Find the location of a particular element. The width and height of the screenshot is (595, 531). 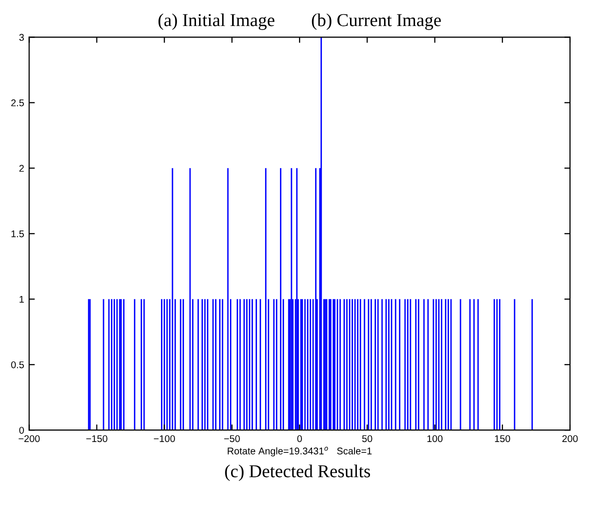

y-tick-label: 1.5 is located at coordinates (18, 234).